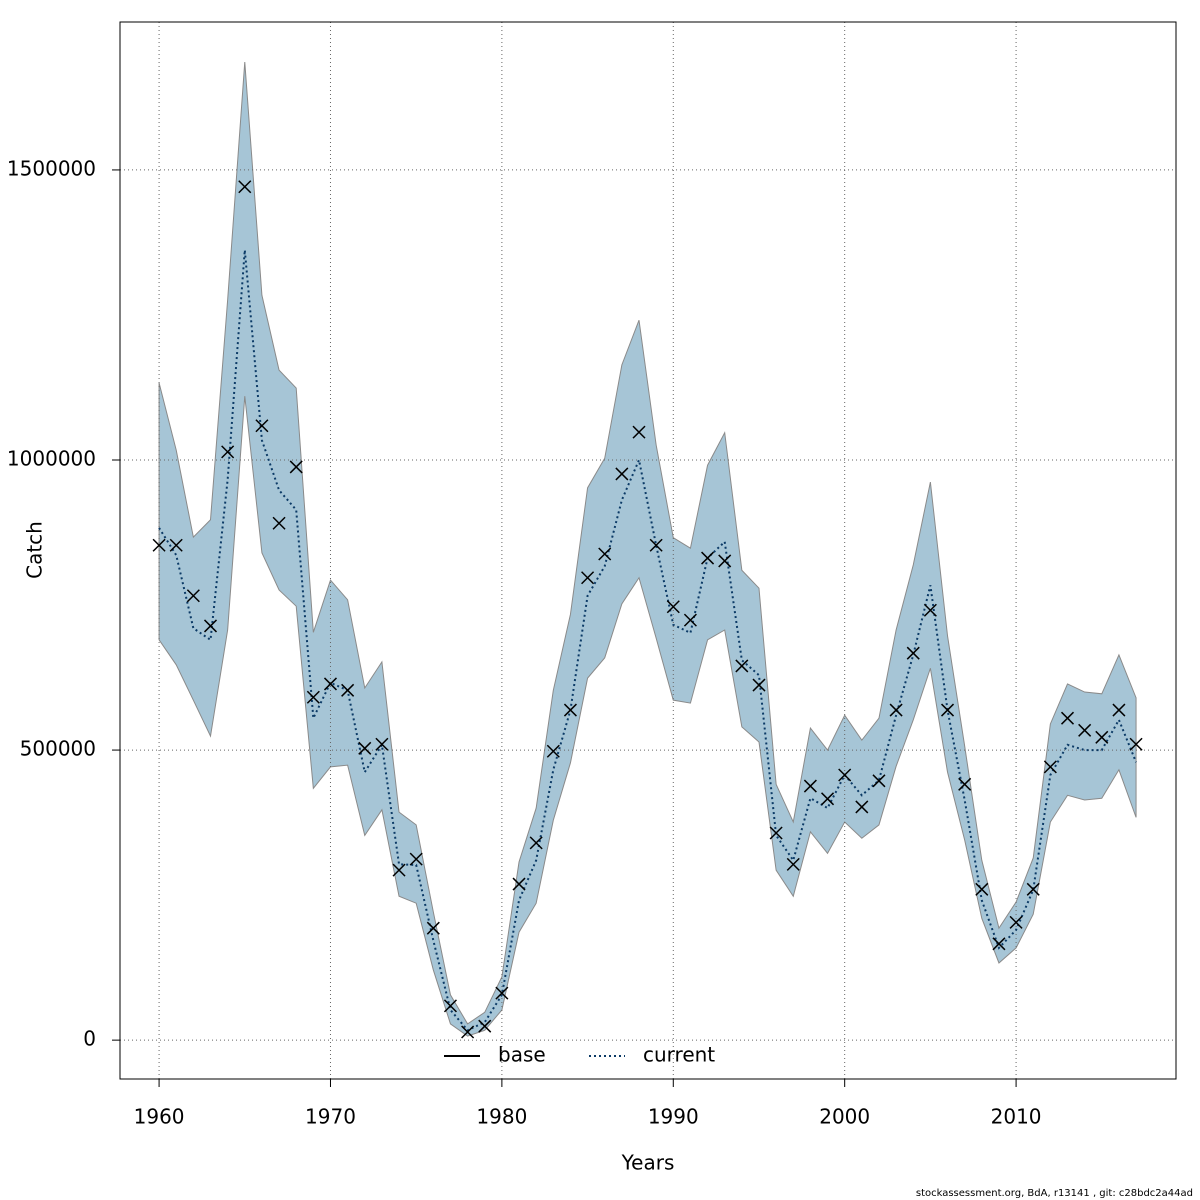 The image size is (1200, 1200). What do you see at coordinates (89, 1039) in the screenshot?
I see `y-tick-label: 0` at bounding box center [89, 1039].